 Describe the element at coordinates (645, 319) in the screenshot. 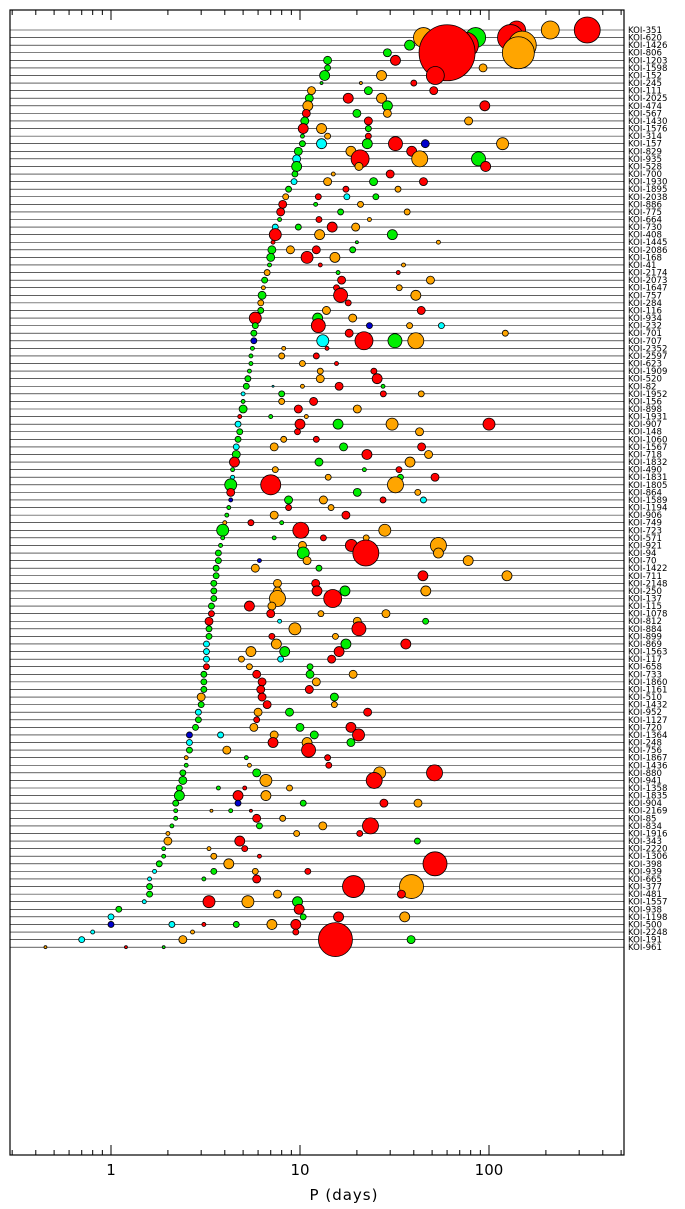

I see `koi-label: KOI-934` at that location.